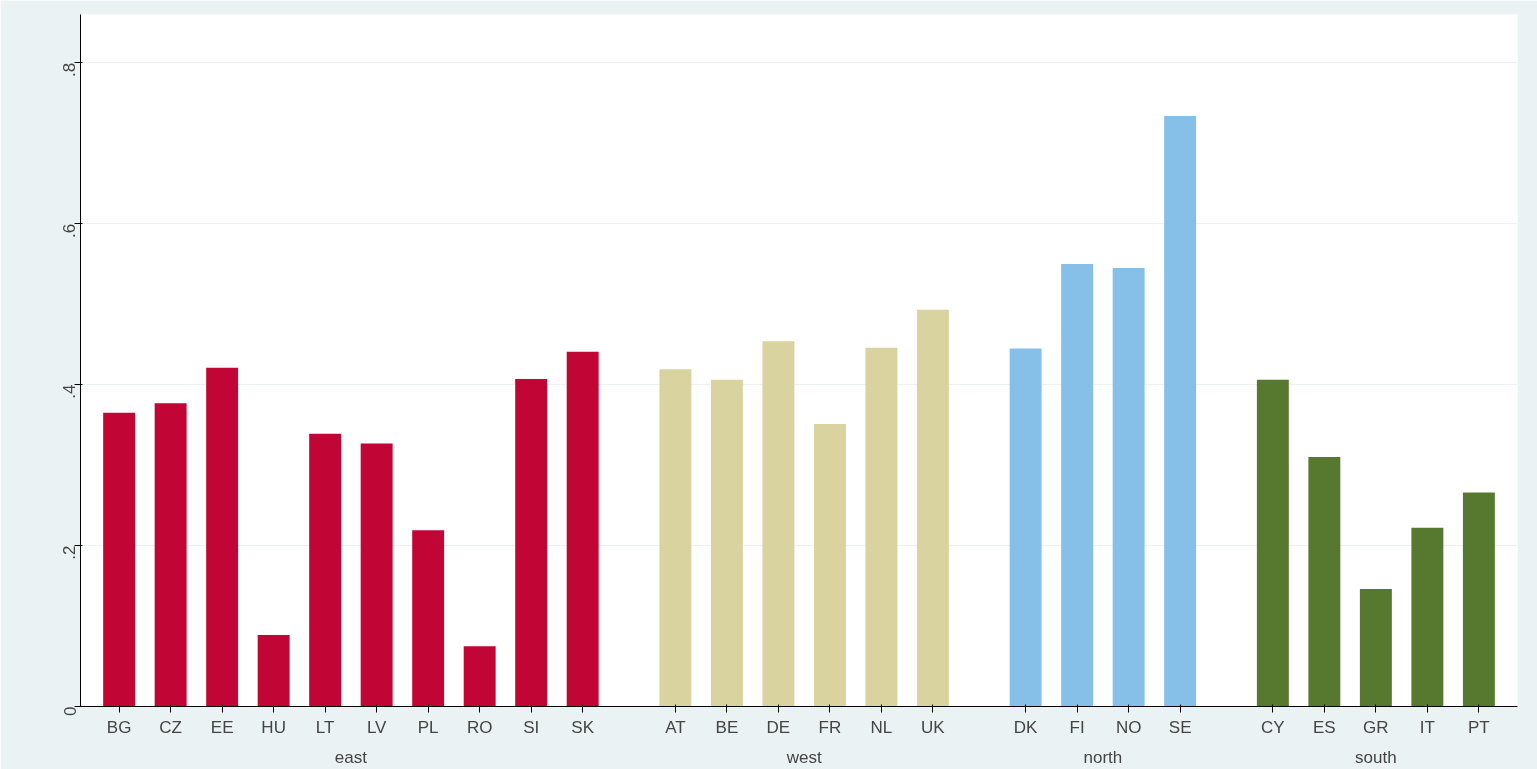 The height and width of the screenshot is (769, 1537). I want to click on x-tick-label: HU, so click(273, 727).